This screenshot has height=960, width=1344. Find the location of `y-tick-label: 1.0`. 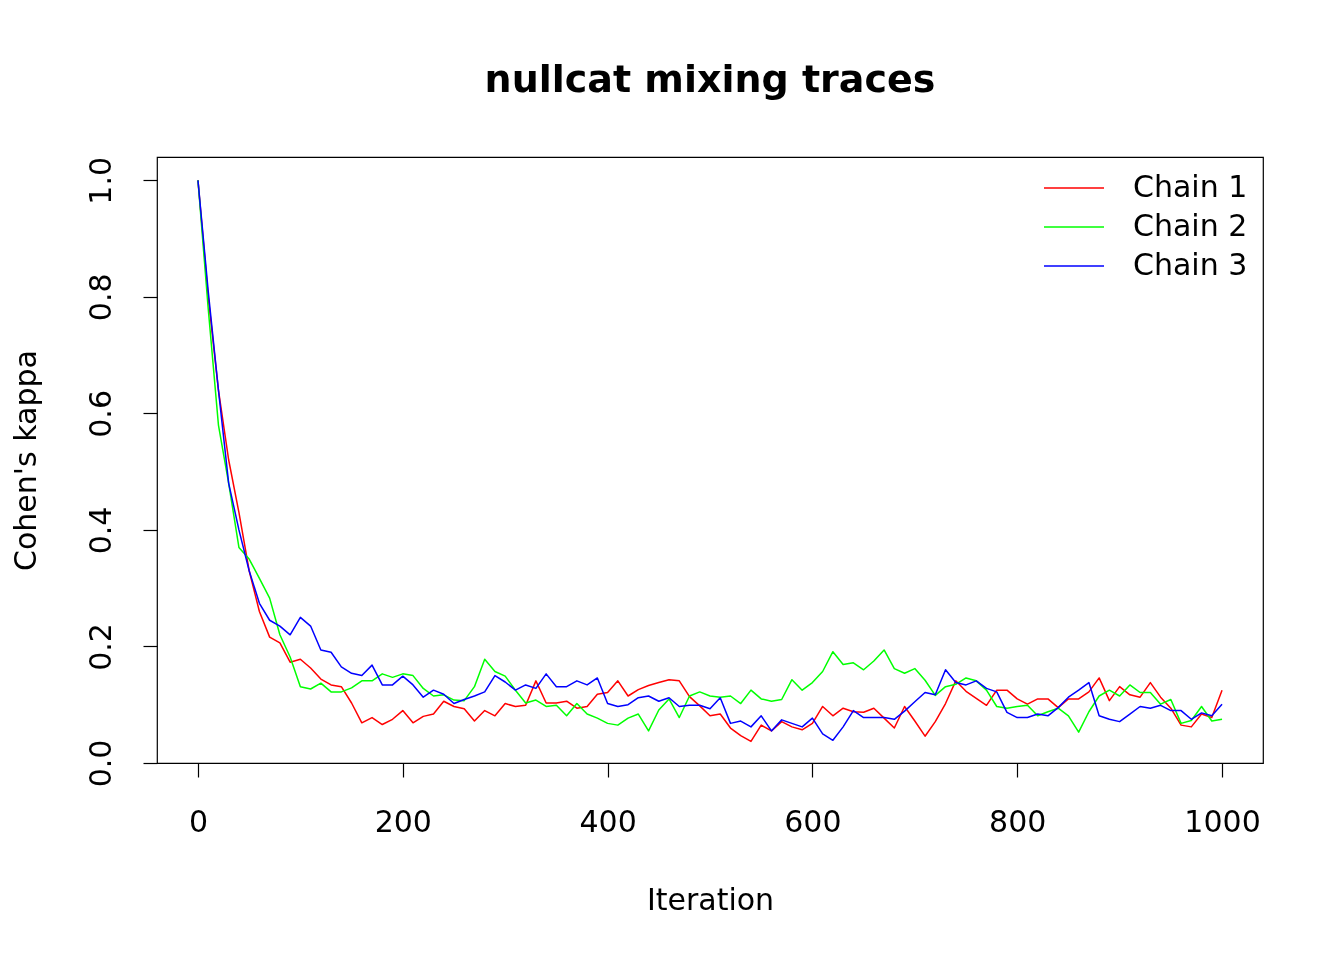

y-tick-label: 1.0 is located at coordinates (100, 180).